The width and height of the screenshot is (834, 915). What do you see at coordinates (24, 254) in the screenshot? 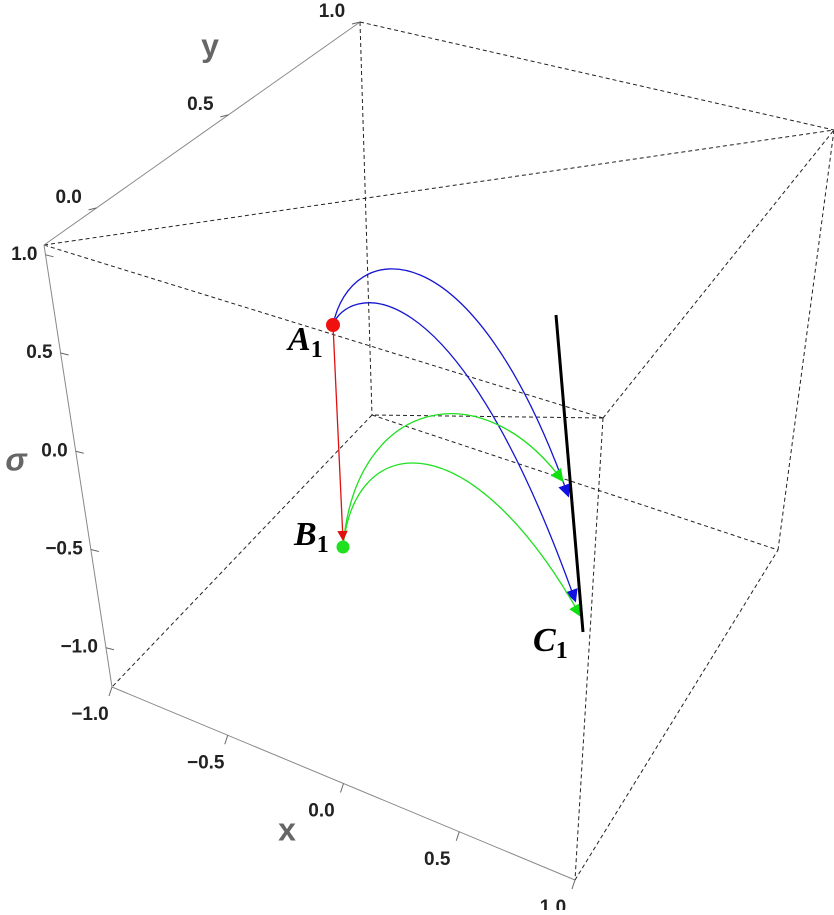
I see `z-tick-label: 1.0` at bounding box center [24, 254].